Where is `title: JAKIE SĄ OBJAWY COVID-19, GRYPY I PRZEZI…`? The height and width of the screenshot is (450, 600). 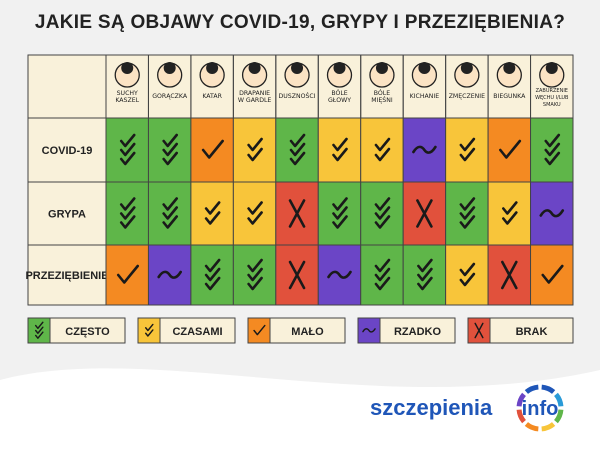 title: JAKIE SĄ OBJAWY COVID-19, GRYPY I PRZEZI… is located at coordinates (300, 22).